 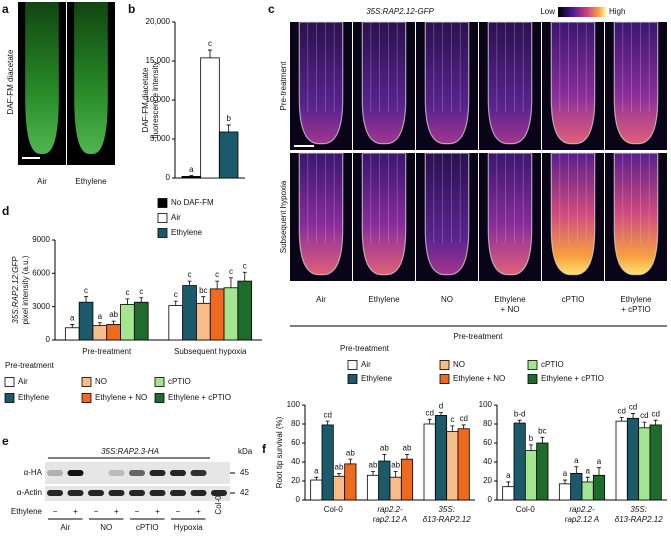 What do you see at coordinates (400, 11) in the screenshot?
I see `panel-title: 35S:RAP2.12-GFP` at bounding box center [400, 11].